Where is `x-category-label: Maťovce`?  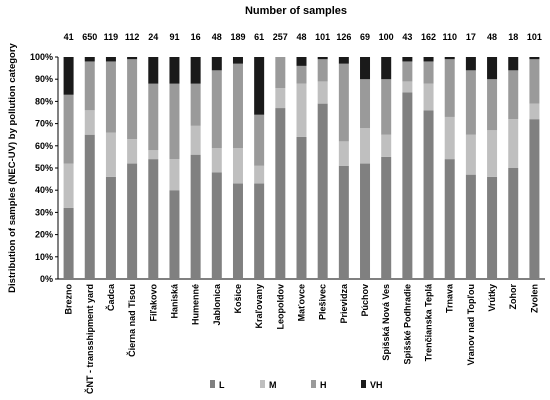
x-category-label: Maťovce is located at coordinates (302, 302).